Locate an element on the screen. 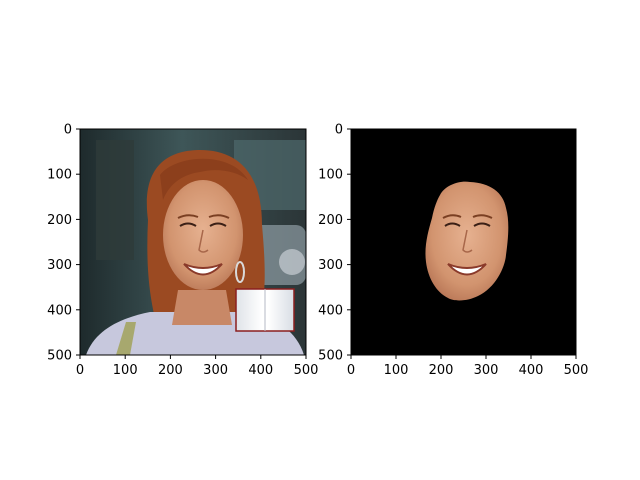 The image size is (640, 480). right-ytick-label: 300 is located at coordinates (330, 265).